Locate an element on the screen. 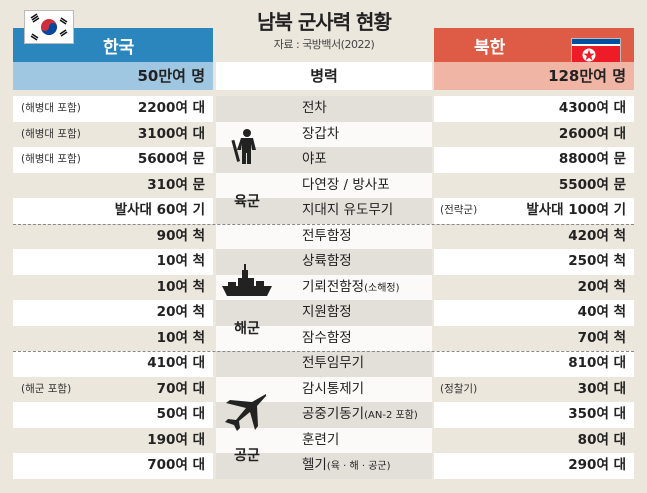  south-value-row: 310여 문 is located at coordinates (113, 186).